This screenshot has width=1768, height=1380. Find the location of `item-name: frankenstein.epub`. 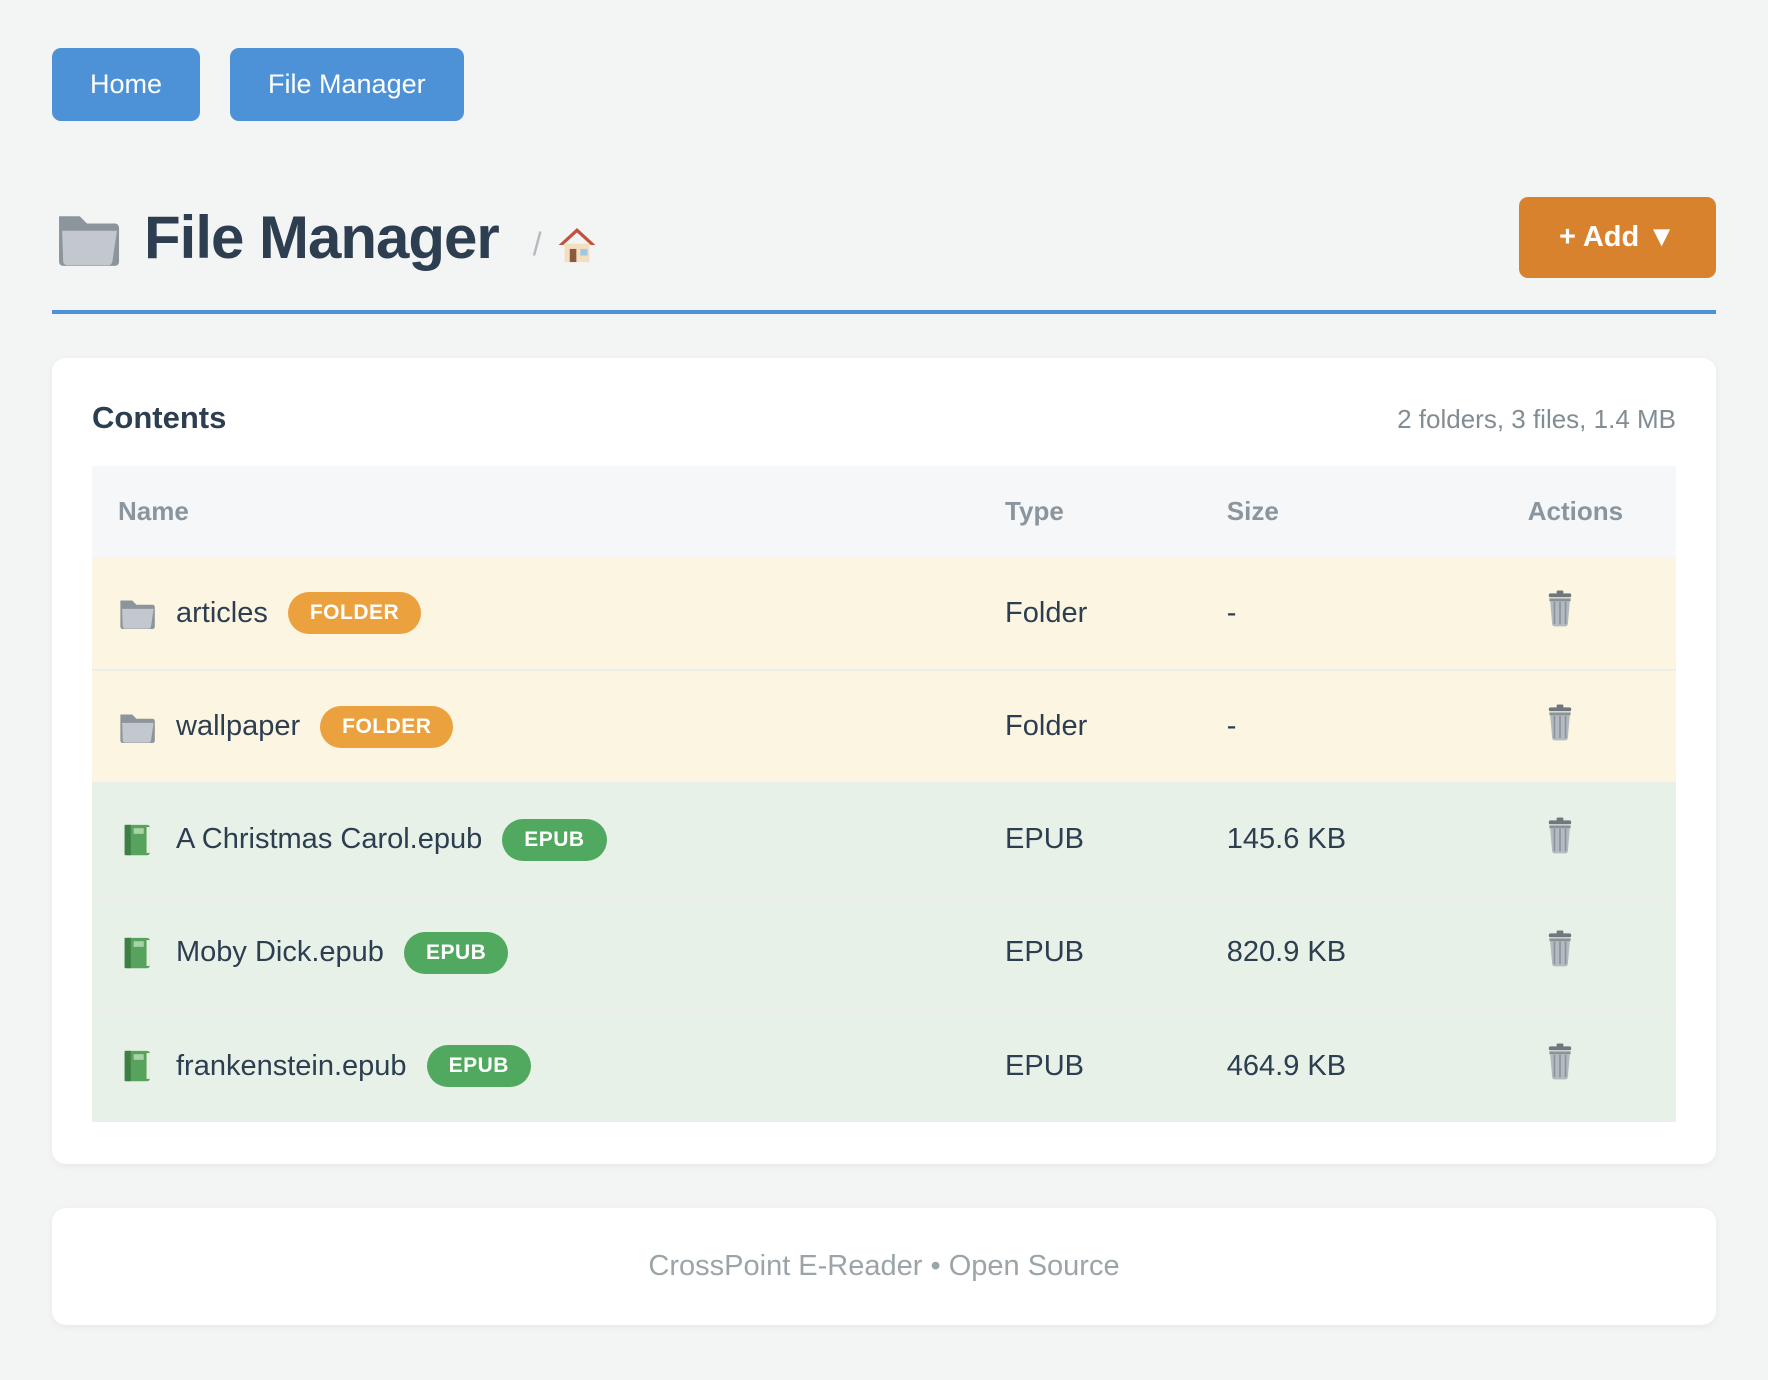

item-name: frankenstein.epub is located at coordinates (291, 1065).